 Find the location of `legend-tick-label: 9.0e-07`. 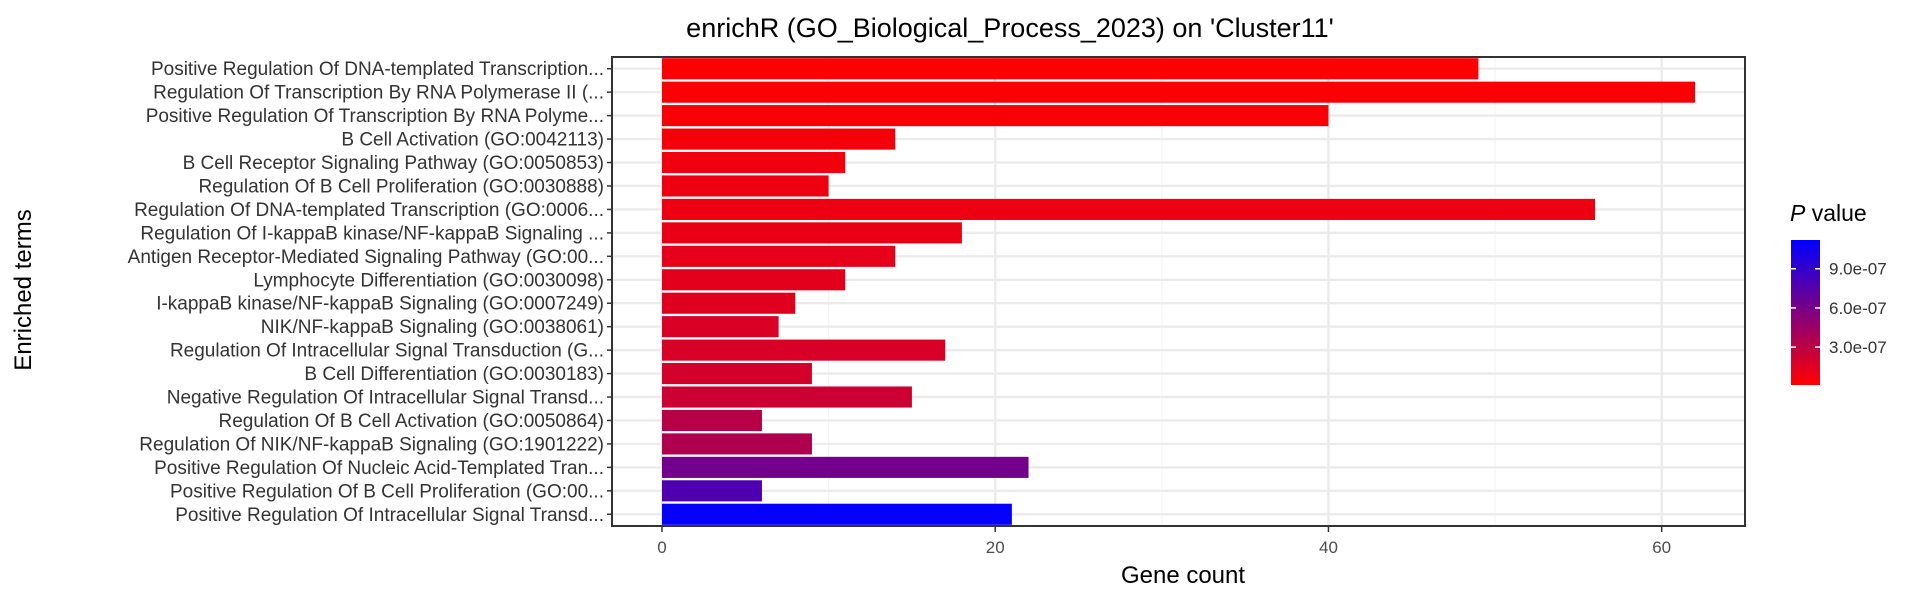

legend-tick-label: 9.0e-07 is located at coordinates (1858, 269).